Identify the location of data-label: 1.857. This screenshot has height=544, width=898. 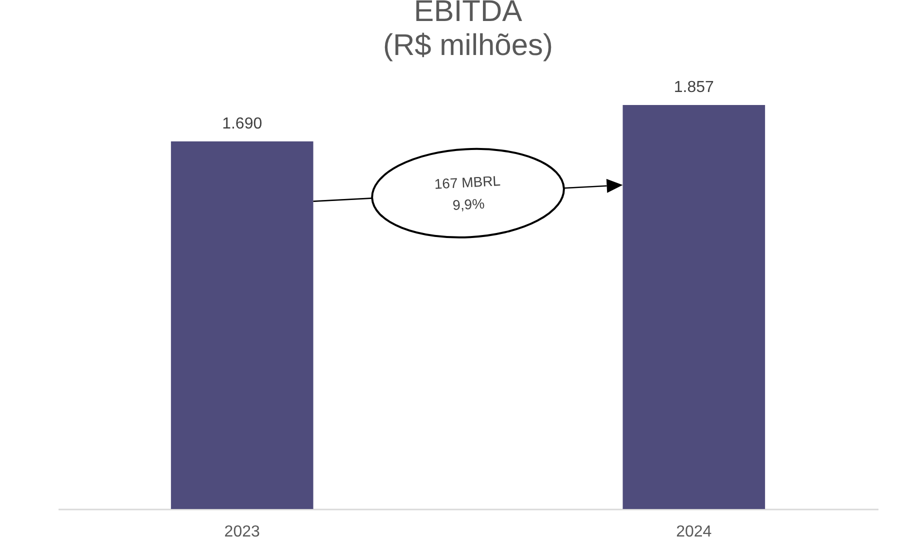
(694, 87).